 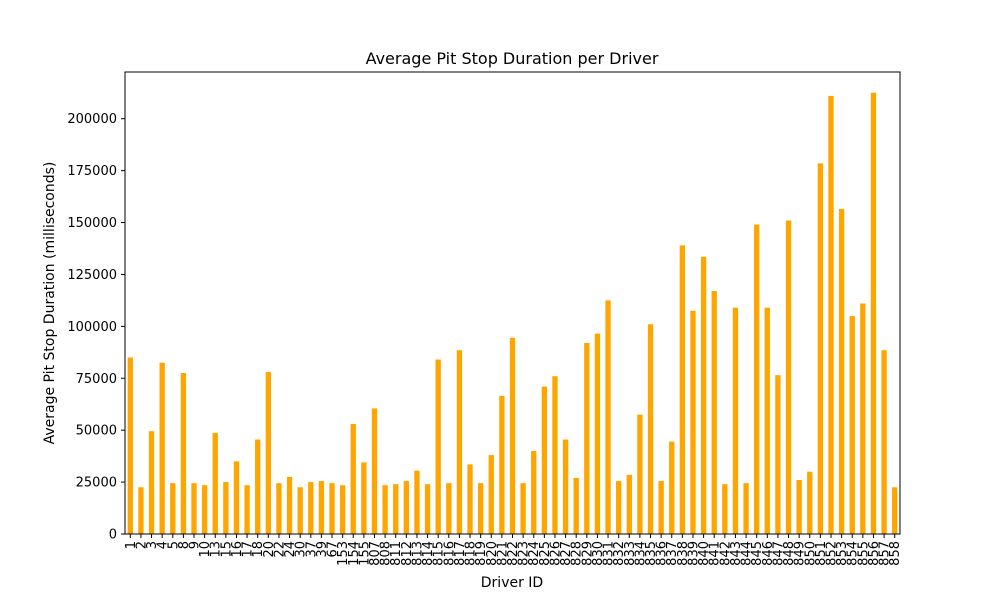 I want to click on x-tick-label: 153, so click(x=343, y=553).